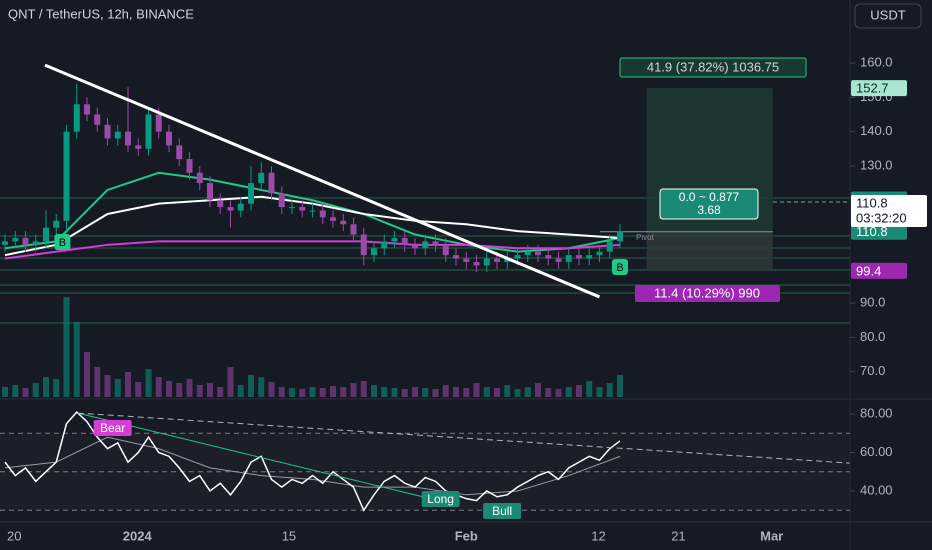 This screenshot has width=932, height=550. What do you see at coordinates (598, 535) in the screenshot?
I see `time-tick-label: 12` at bounding box center [598, 535].